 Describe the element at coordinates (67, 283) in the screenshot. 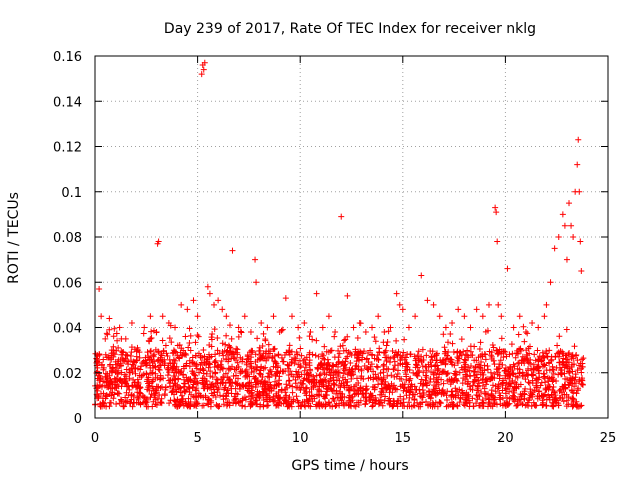

I see `y-tick-label: 0.06` at that location.